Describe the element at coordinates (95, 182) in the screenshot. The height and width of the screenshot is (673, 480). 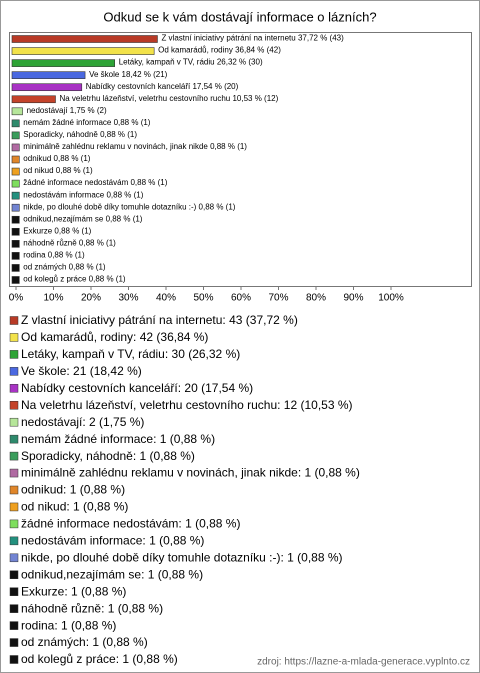
I see `bar-label: žádné informace nedostávám 0,88 % (1)` at that location.